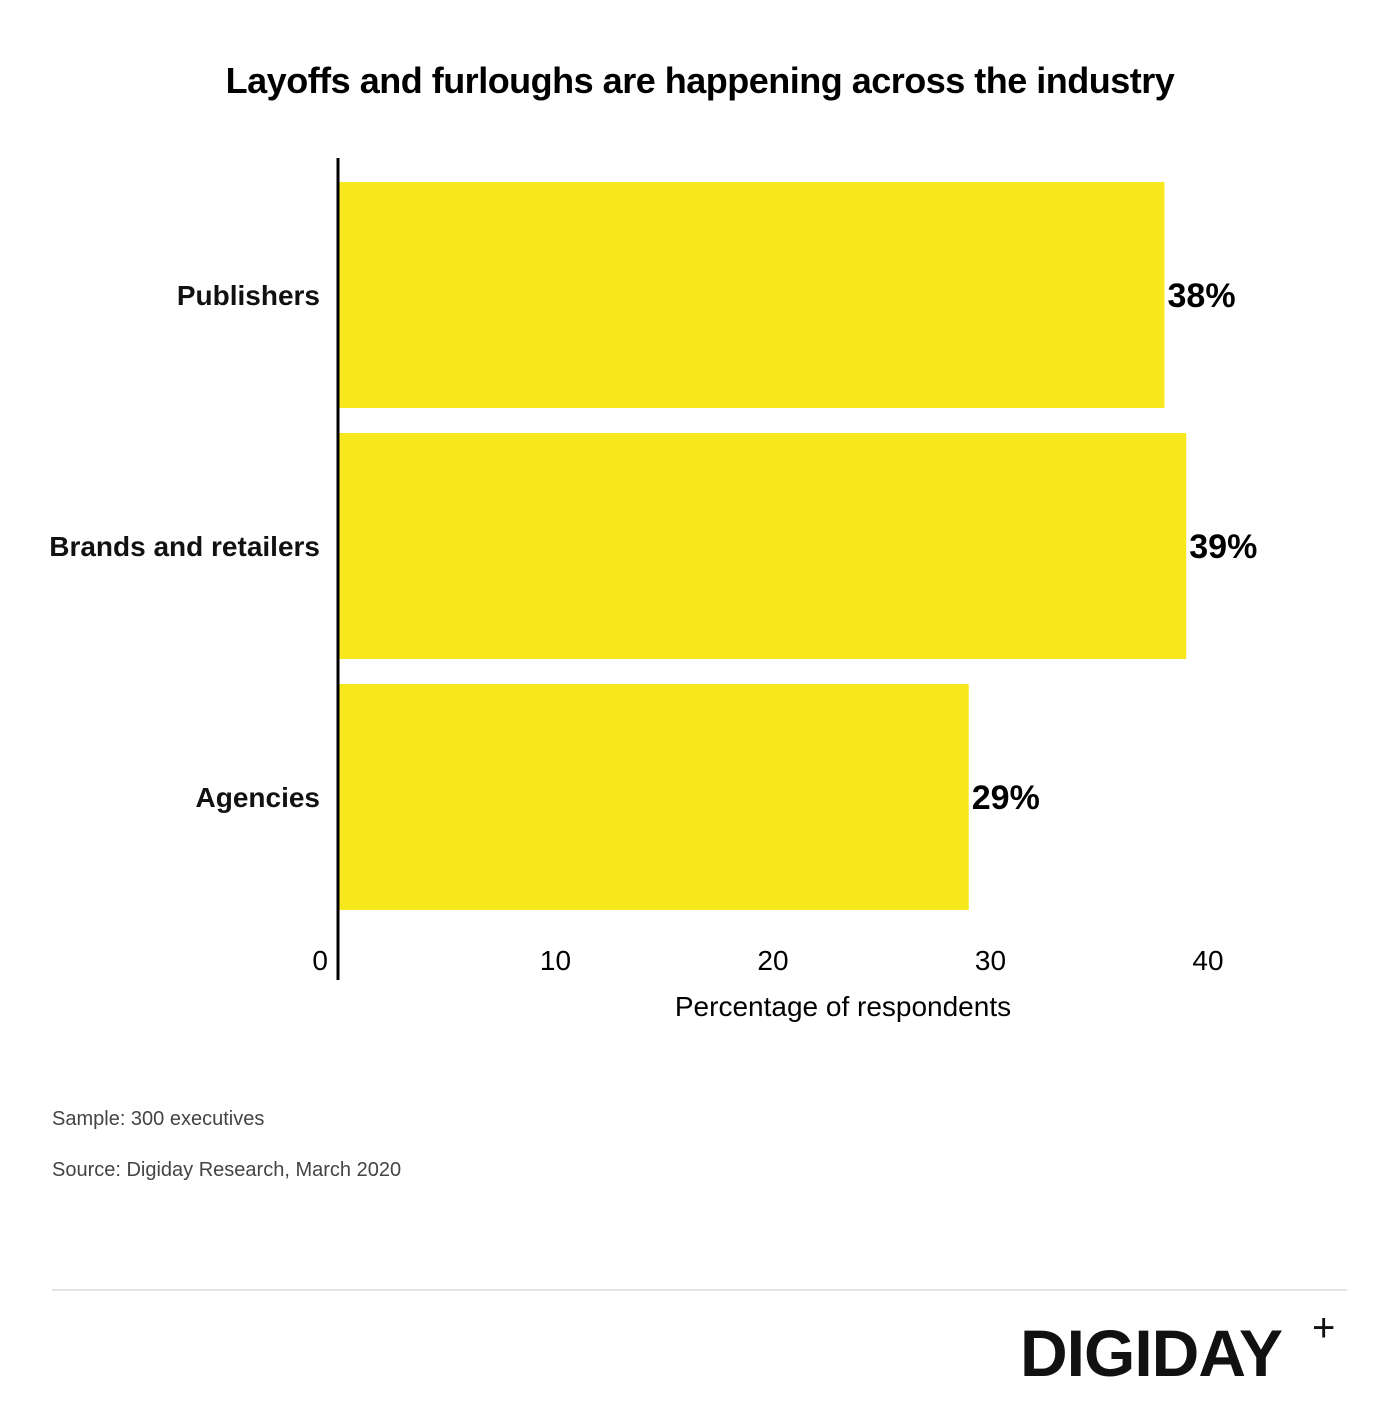  Describe the element at coordinates (699, 1290) in the screenshot. I see `footer-divider` at that location.